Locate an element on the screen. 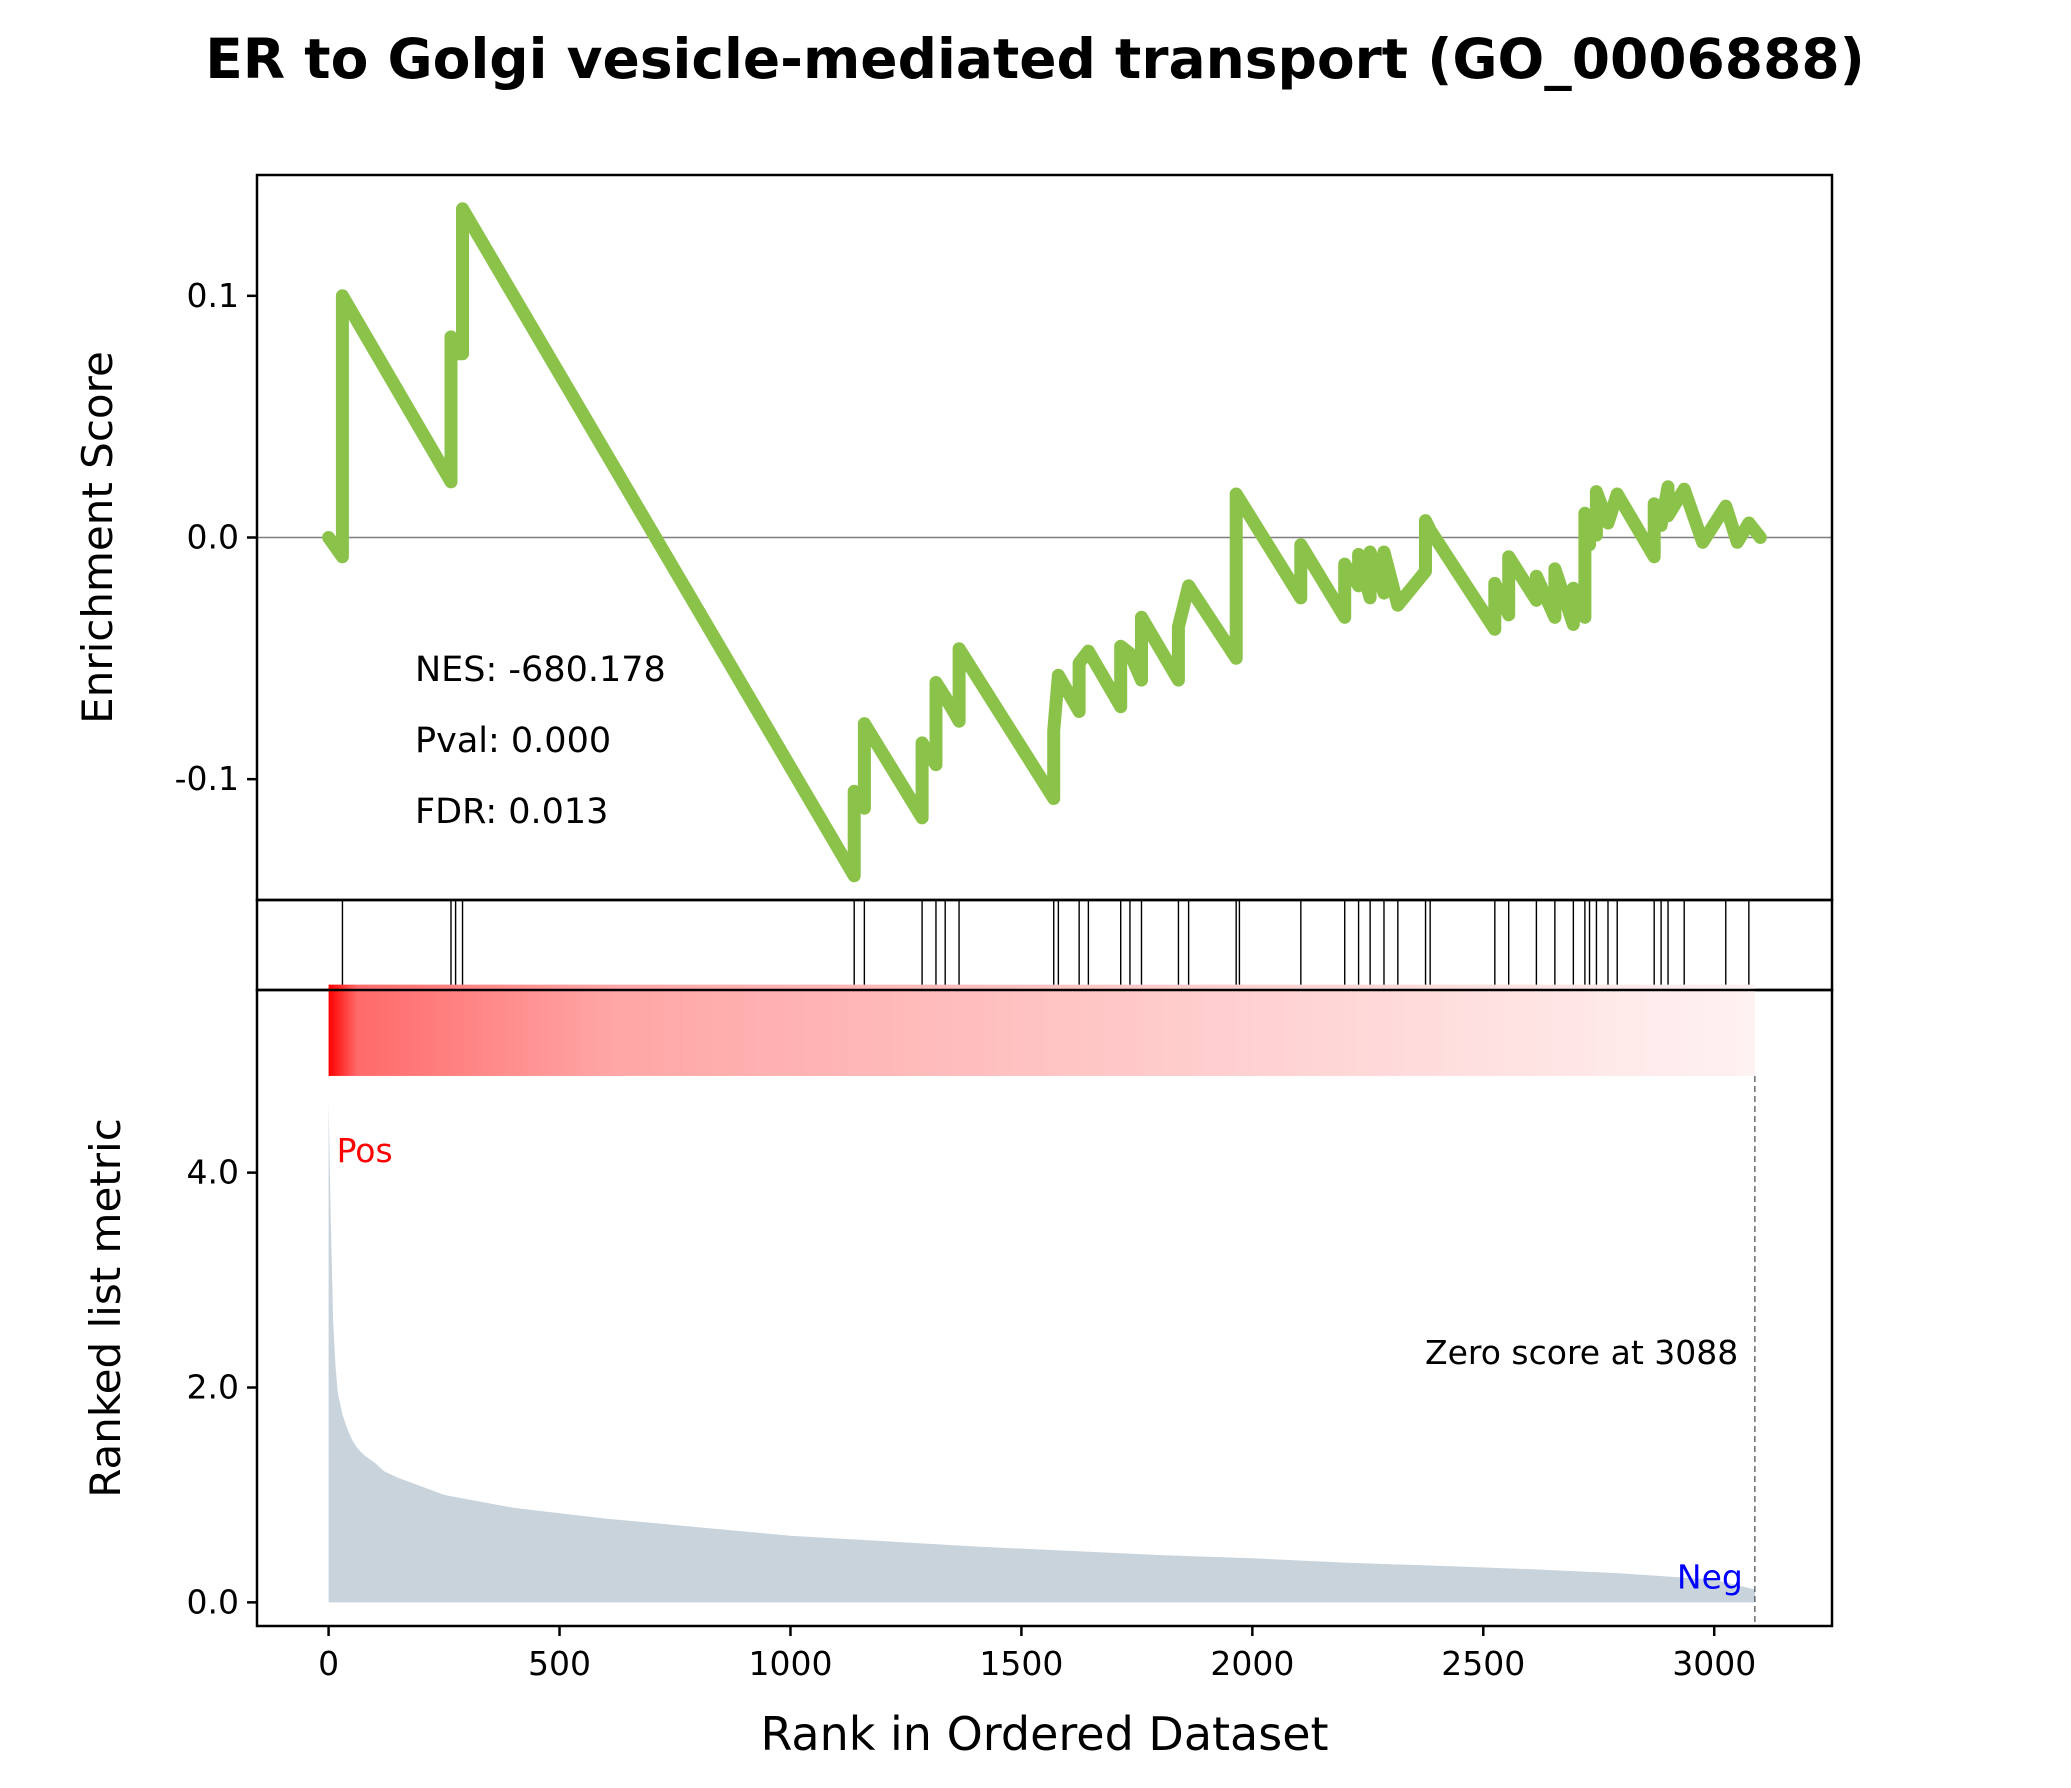  x-tick-label: 2000 is located at coordinates (1252, 1663).